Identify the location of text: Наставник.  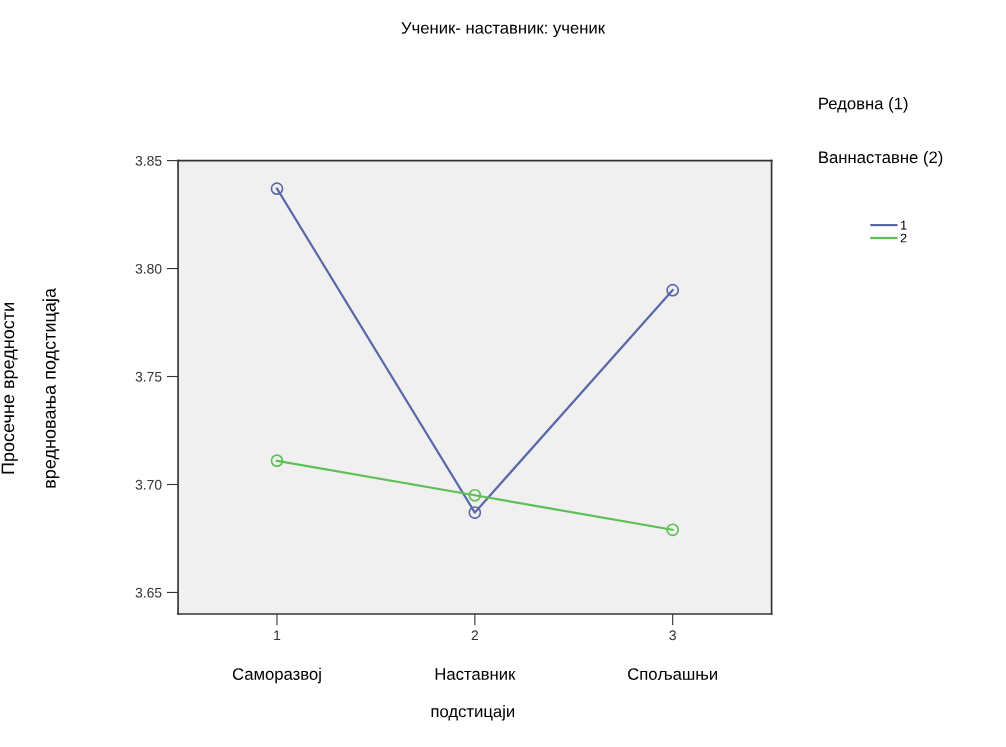
(475, 674).